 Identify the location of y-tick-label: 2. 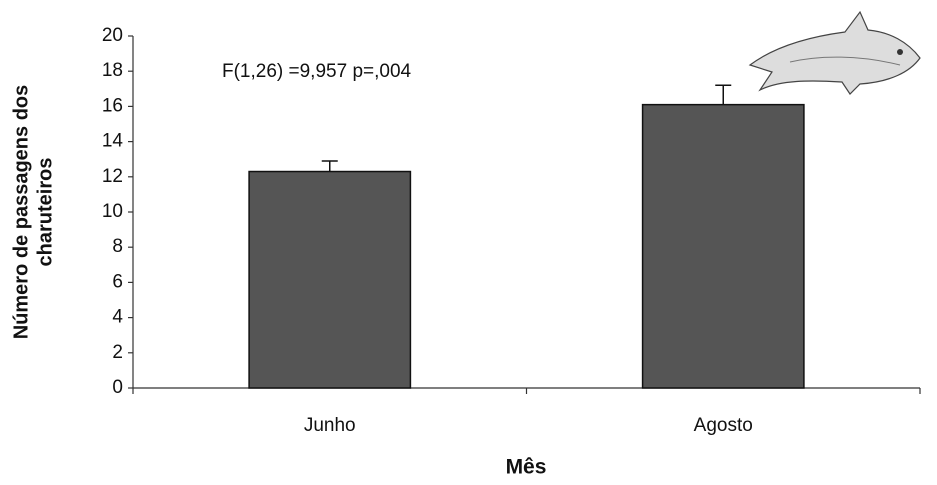
(117, 352).